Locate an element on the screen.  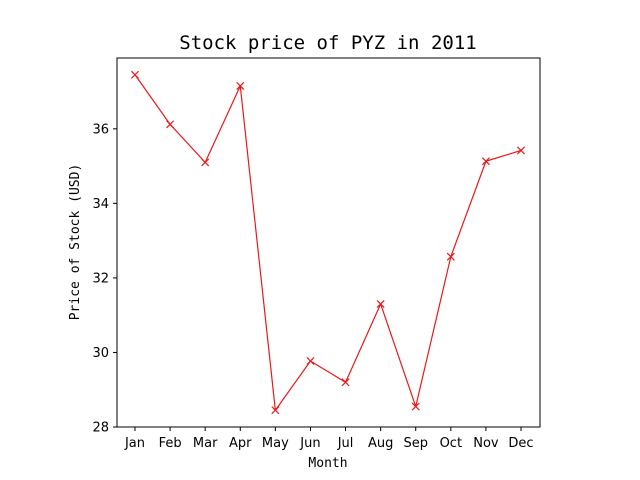
x-tick-label: Jan is located at coordinates (134, 443).